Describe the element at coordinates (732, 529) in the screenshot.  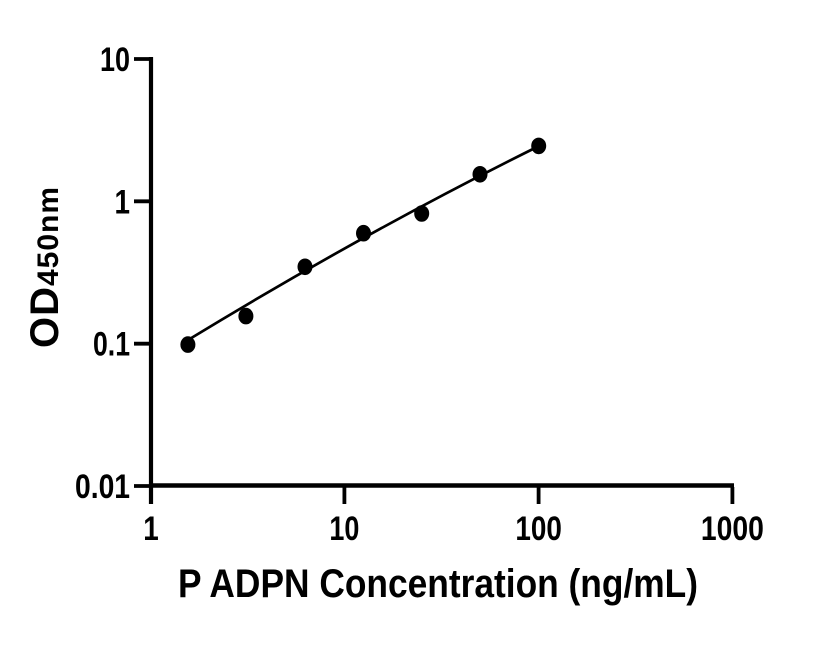
I see `svg-text: 1000` at that location.